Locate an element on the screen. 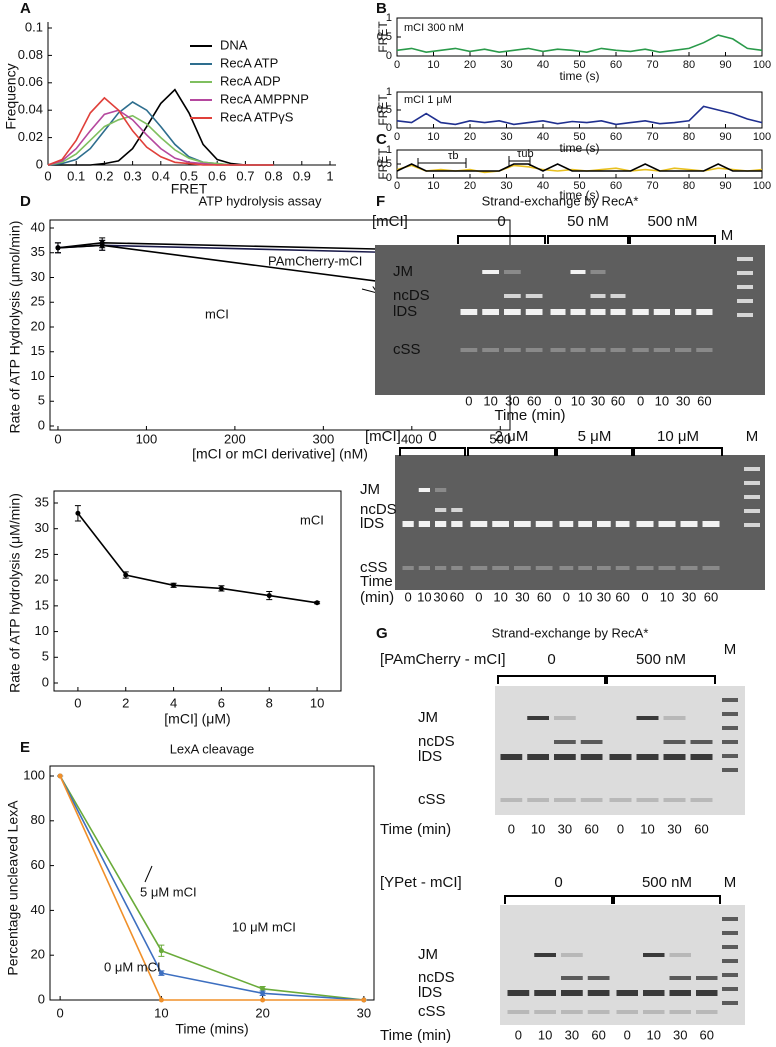  legend-label: RecA ADP is located at coordinates (250, 80).